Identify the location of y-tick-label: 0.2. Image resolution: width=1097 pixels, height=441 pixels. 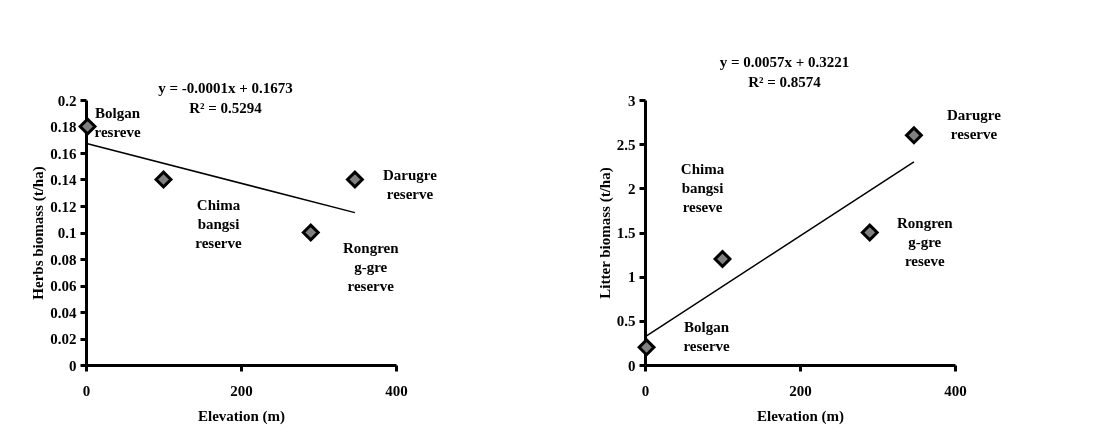
(67, 100).